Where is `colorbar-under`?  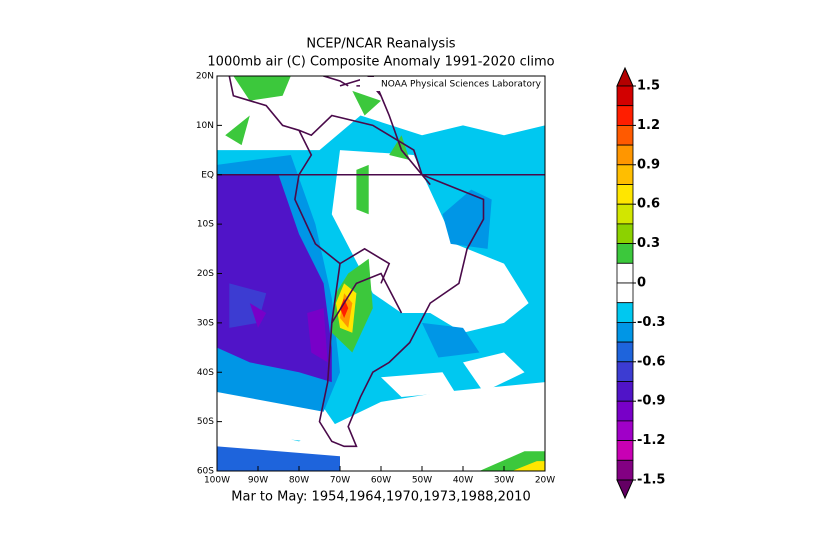 colorbar-under is located at coordinates (625, 489).